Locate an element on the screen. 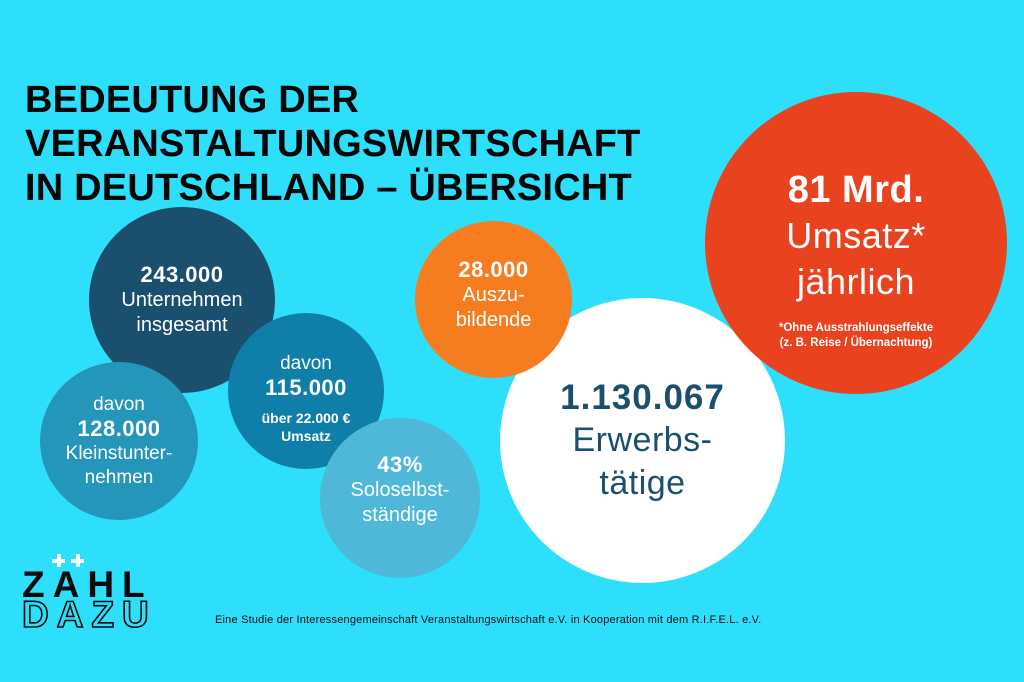  logo-zahl-dazu: ZAHL DAZU is located at coordinates (89, 594).